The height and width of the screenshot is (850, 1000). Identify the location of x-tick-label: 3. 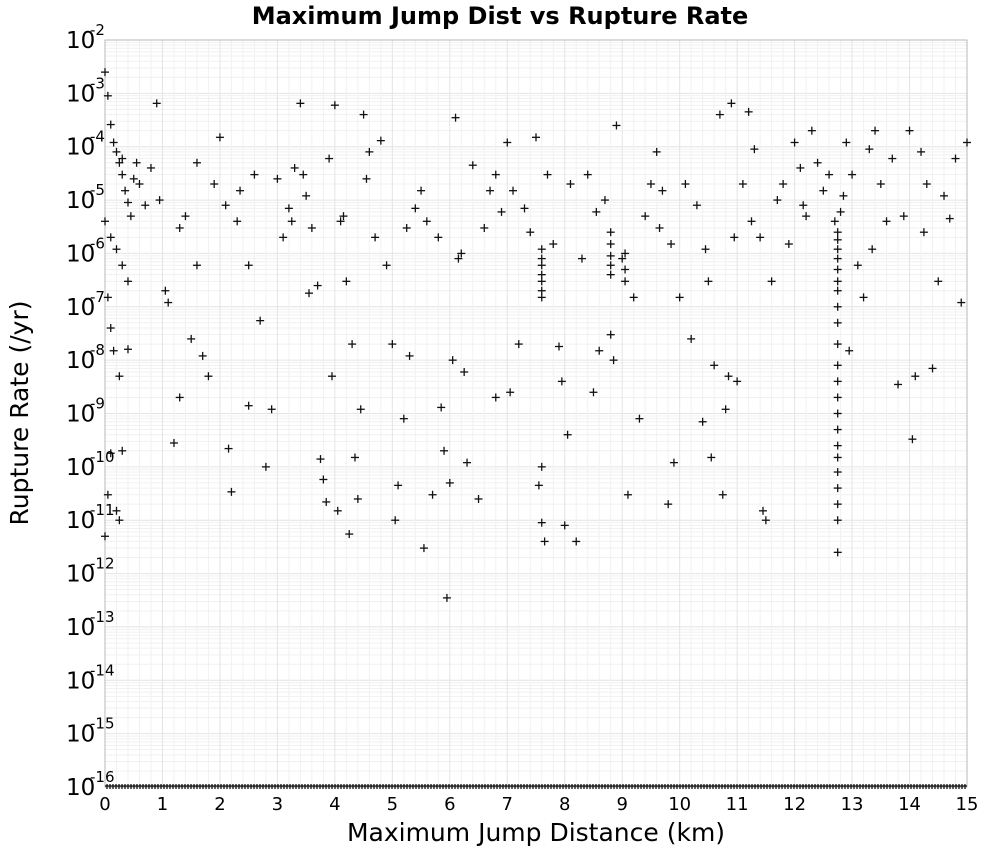
(277, 804).